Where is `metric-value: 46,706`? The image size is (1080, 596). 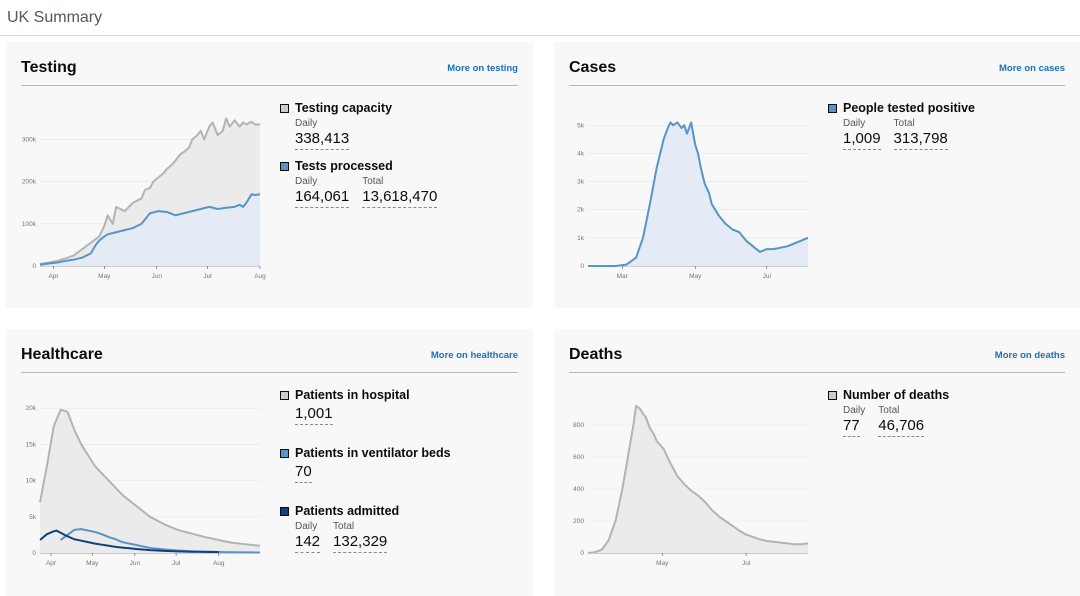
metric-value: 46,706 is located at coordinates (901, 427).